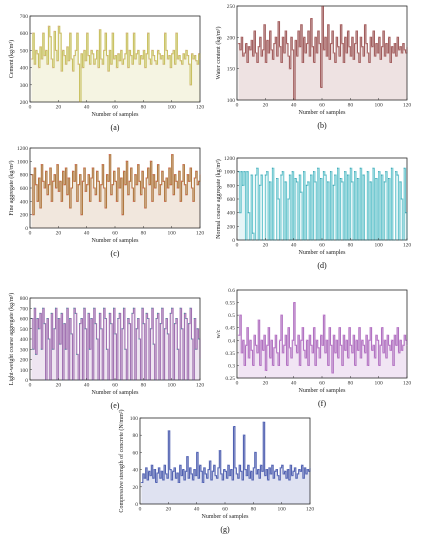  What do you see at coordinates (230, 379) in the screenshot?
I see `y-tick-label-f: 0.25` at bounding box center [230, 379].